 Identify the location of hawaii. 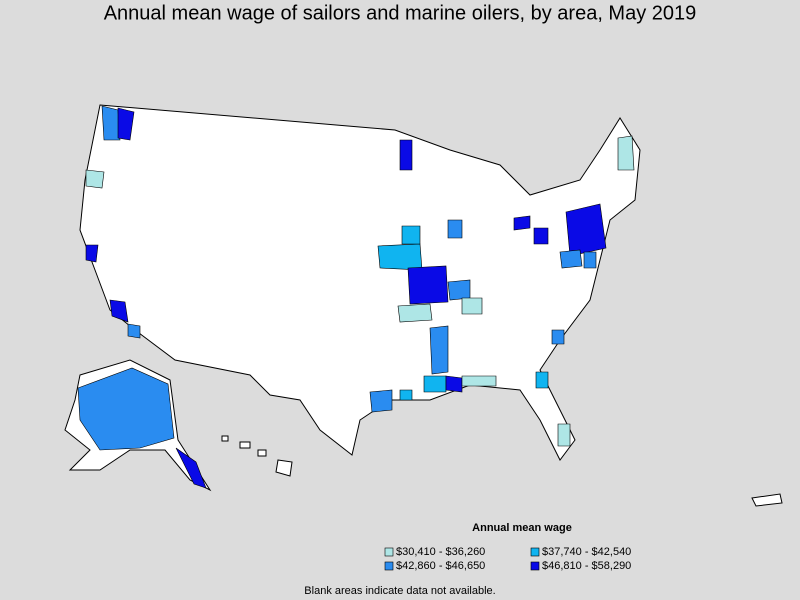
(257, 456).